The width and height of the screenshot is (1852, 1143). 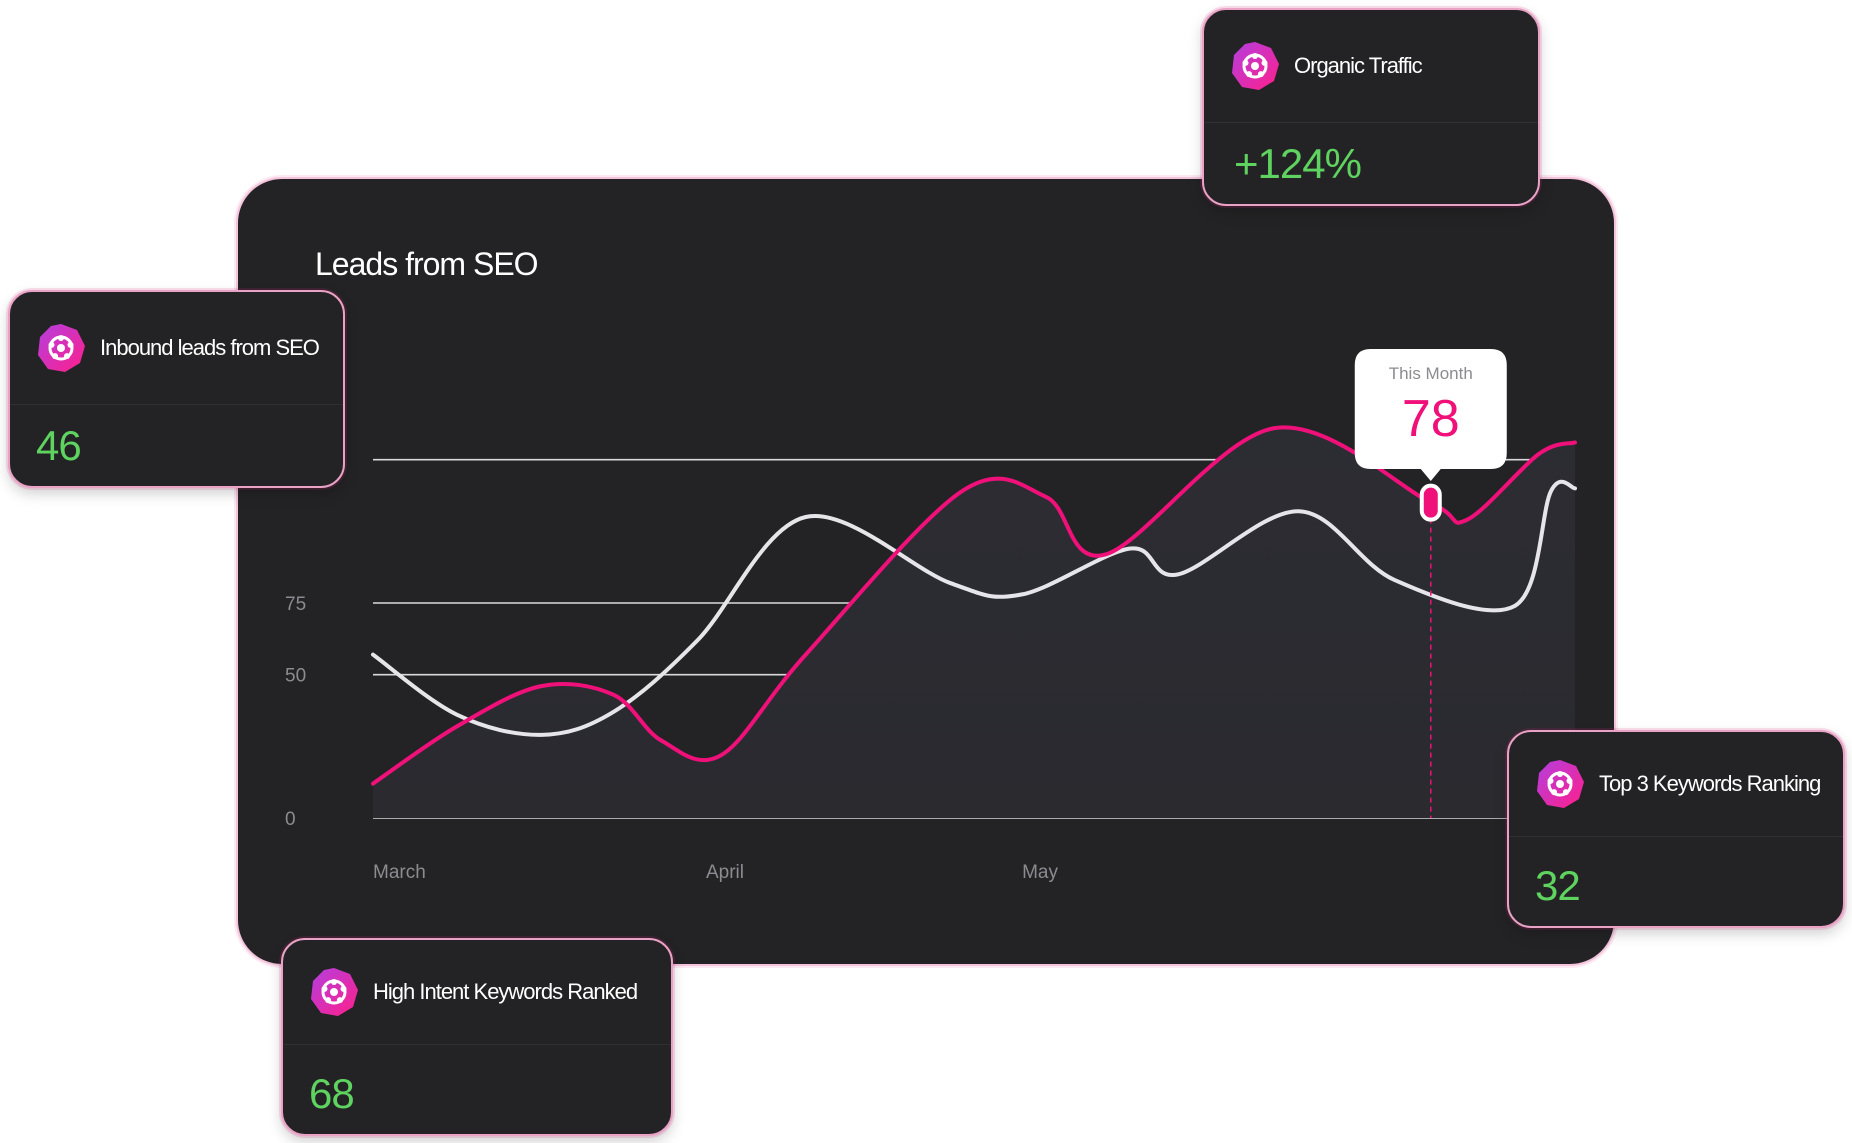 What do you see at coordinates (1676, 829) in the screenshot?
I see `top3-keywords-card: Top 3 Keywords Ranking 32` at bounding box center [1676, 829].